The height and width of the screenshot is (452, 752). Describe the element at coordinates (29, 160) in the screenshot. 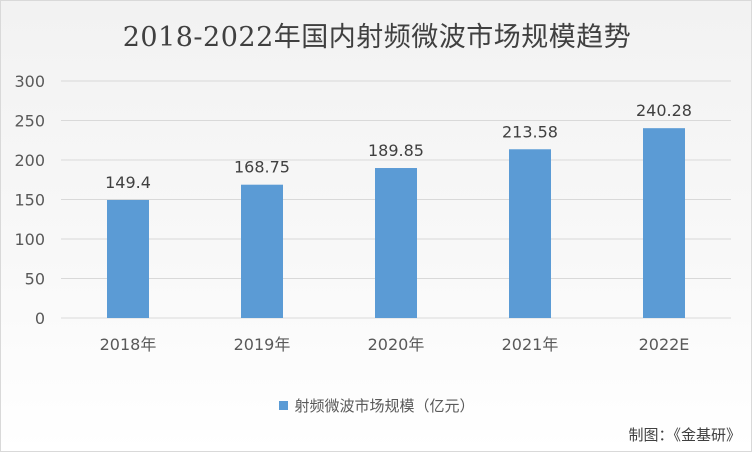

I see `y-tick-label: 200` at that location.